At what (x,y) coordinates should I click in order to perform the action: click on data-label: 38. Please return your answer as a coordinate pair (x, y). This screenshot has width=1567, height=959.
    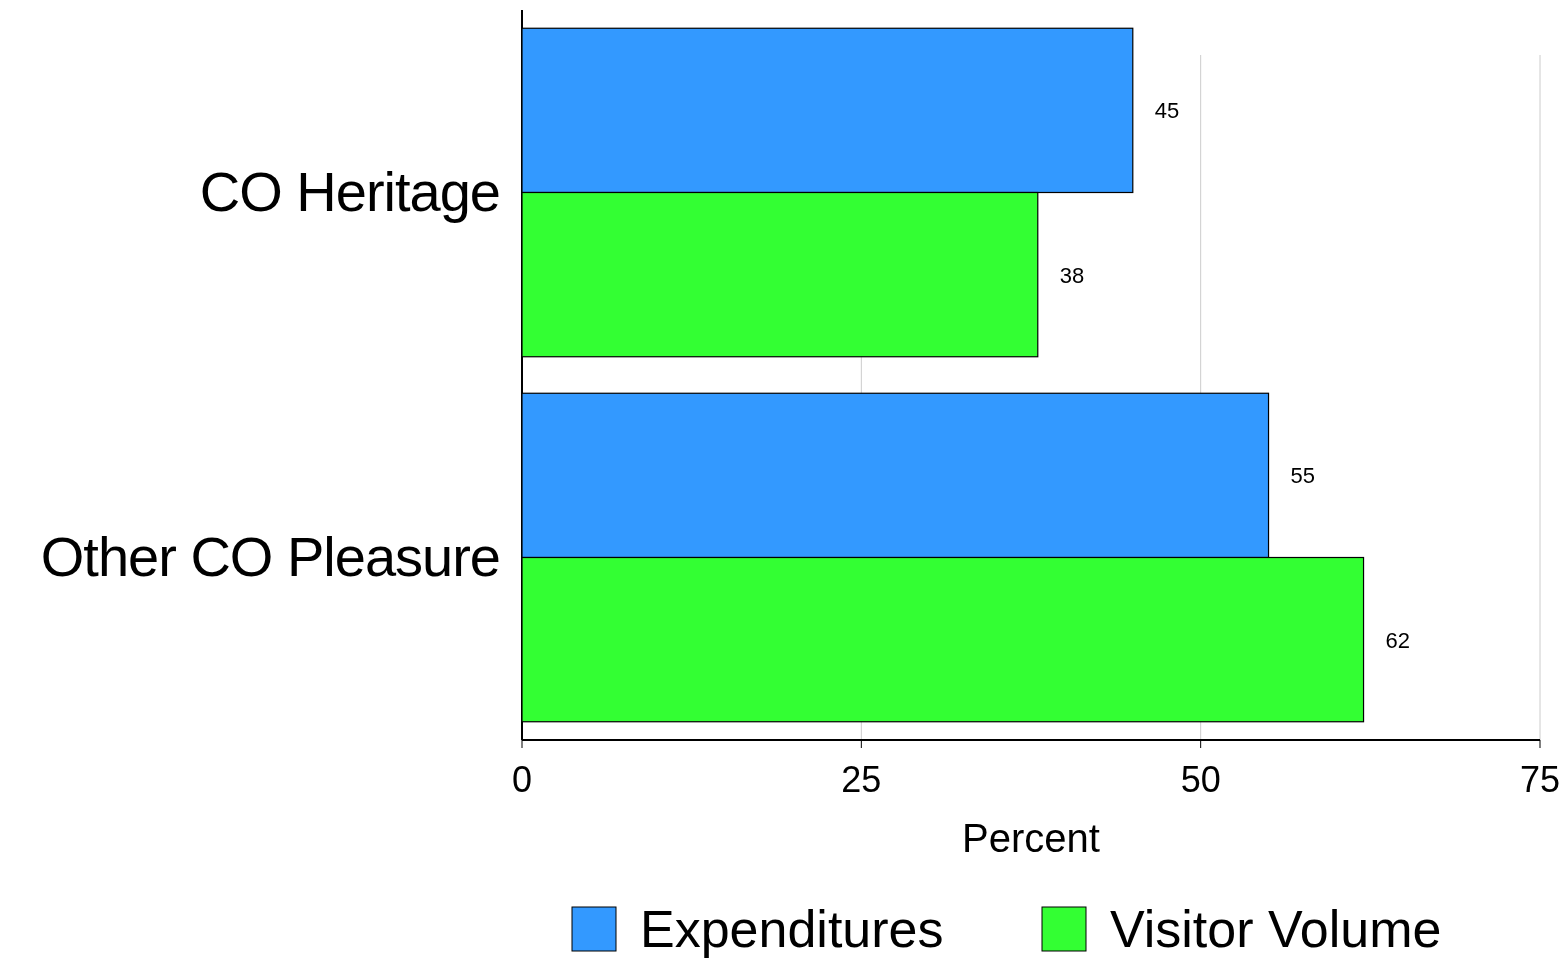
    Looking at the image, I should click on (1072, 275).